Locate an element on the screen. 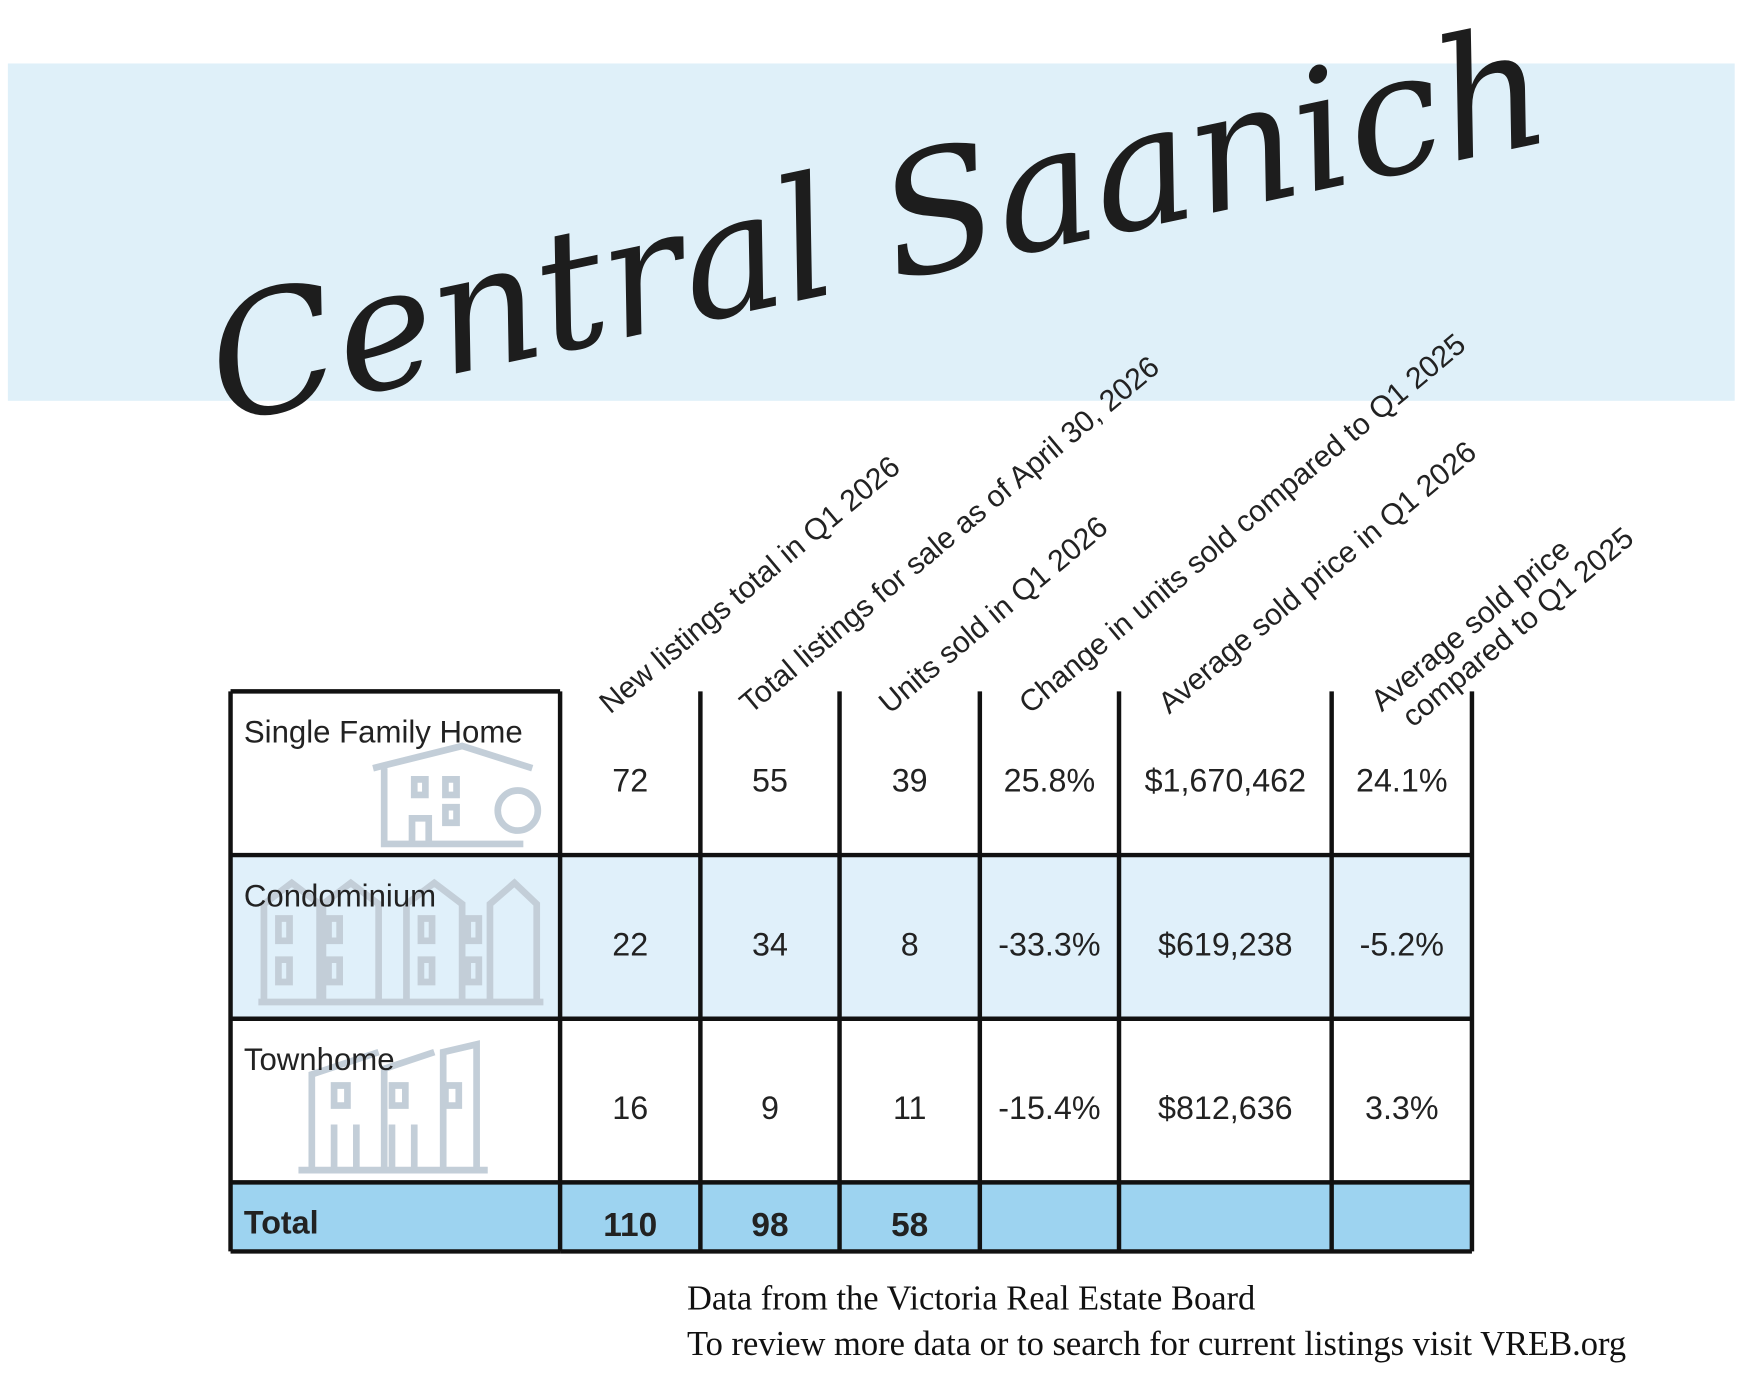  cell-value: 72 is located at coordinates (630, 781).